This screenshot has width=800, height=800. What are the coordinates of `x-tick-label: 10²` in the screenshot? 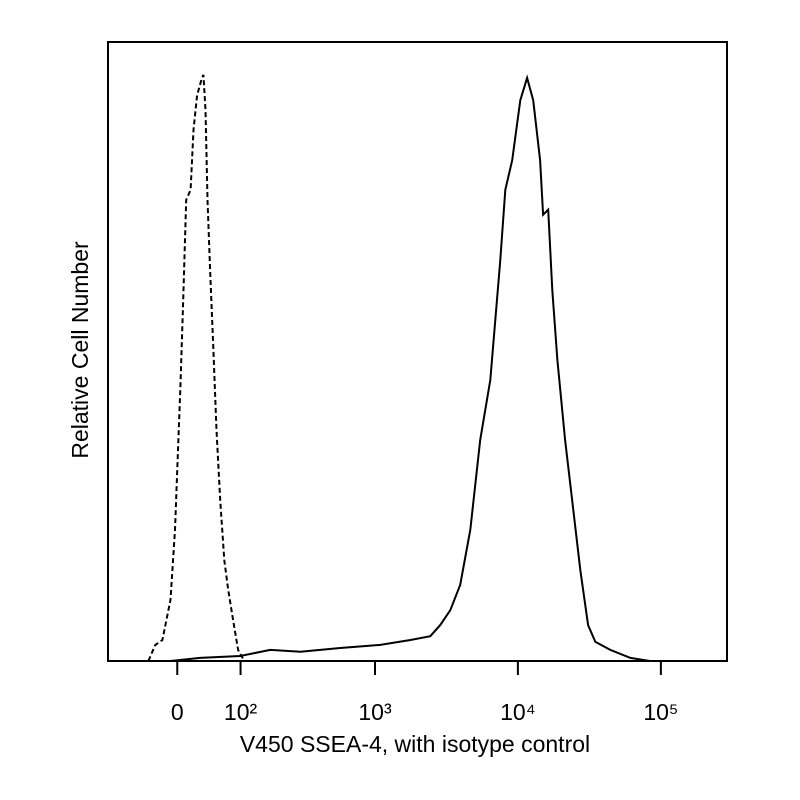 It's located at (241, 712).